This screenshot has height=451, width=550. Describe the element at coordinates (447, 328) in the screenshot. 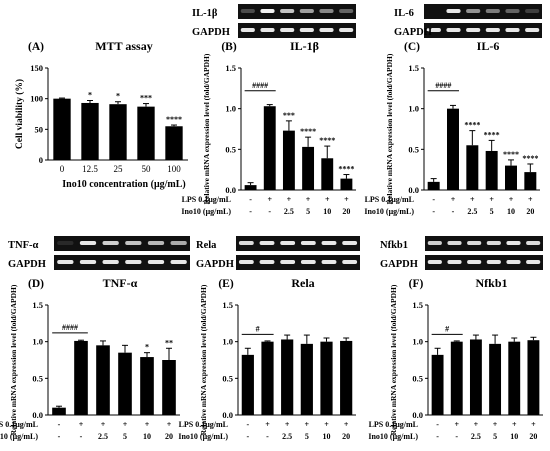

I see `bracket-label: #` at that location.